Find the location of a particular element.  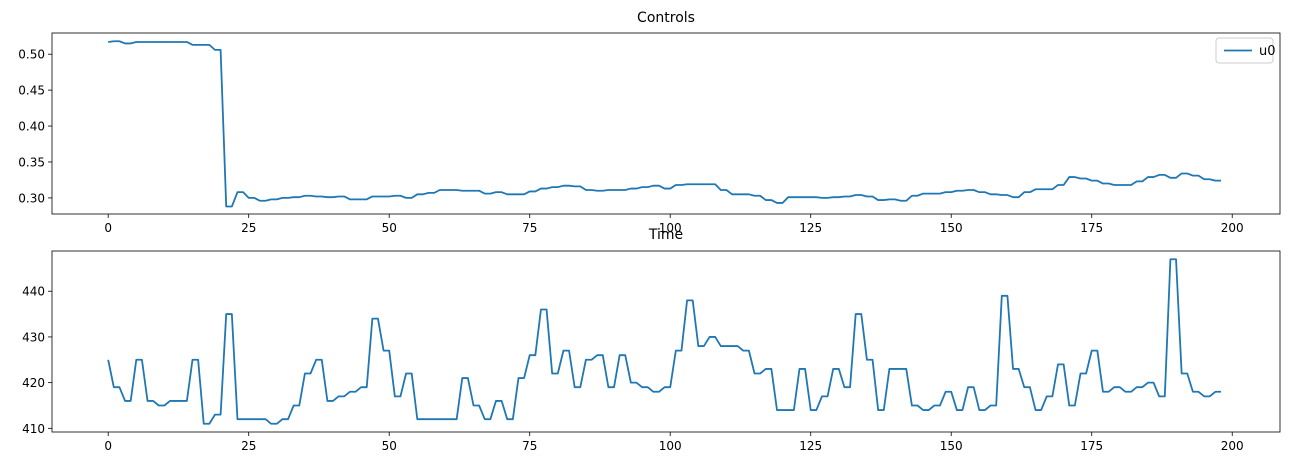

time-xtick-label: 200 is located at coordinates (1232, 446).